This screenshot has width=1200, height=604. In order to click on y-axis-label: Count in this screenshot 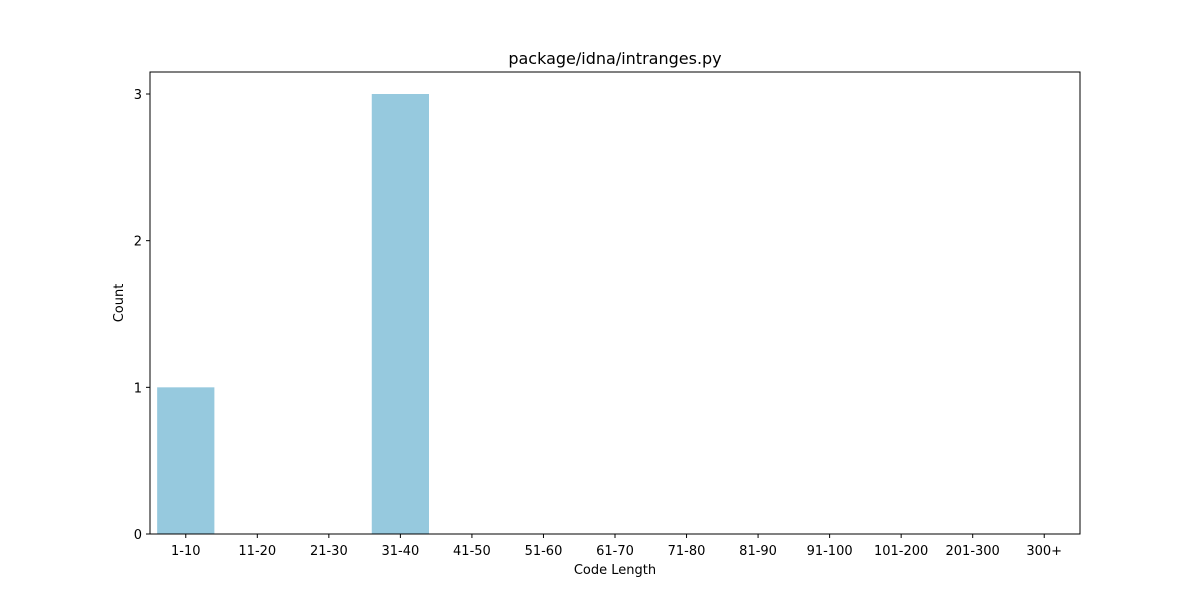, I will do `click(119, 303)`.